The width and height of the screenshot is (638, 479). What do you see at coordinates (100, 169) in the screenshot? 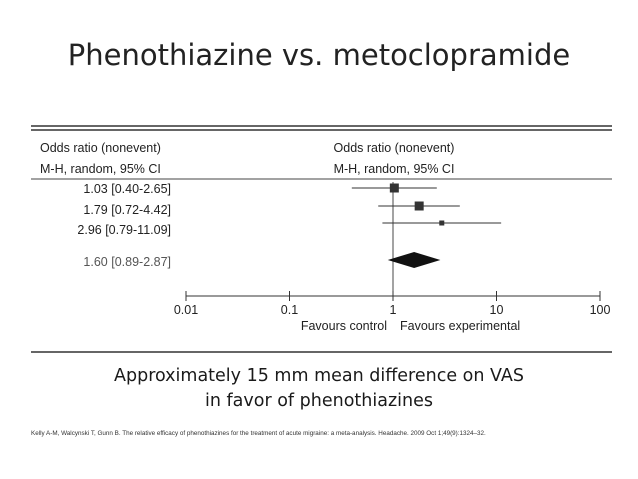
I see `left-header-line2: M-H, random, 95% CI` at bounding box center [100, 169].